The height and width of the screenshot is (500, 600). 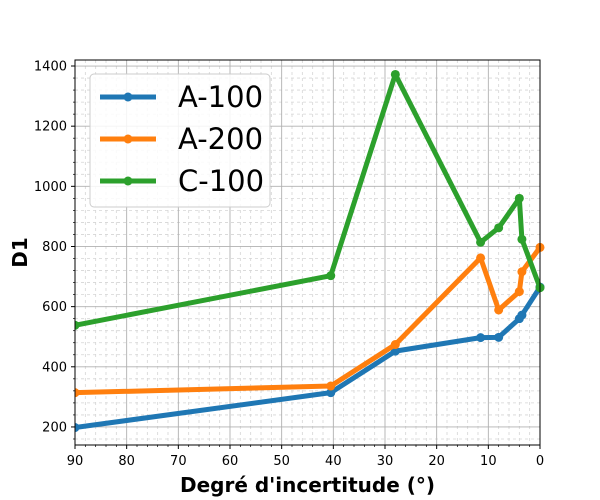 What do you see at coordinates (220, 97) in the screenshot?
I see `legend-label: A-100` at bounding box center [220, 97].